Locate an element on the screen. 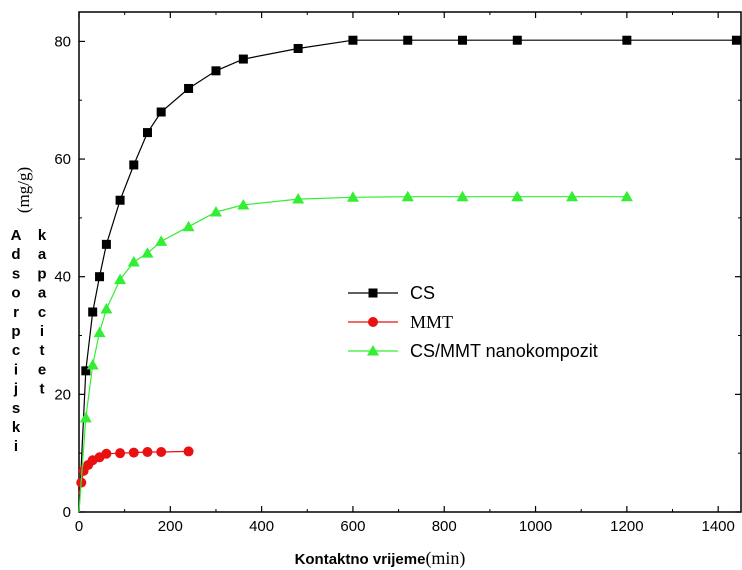 This screenshot has width=742, height=570. x-tick-label: 1200 is located at coordinates (626, 526).